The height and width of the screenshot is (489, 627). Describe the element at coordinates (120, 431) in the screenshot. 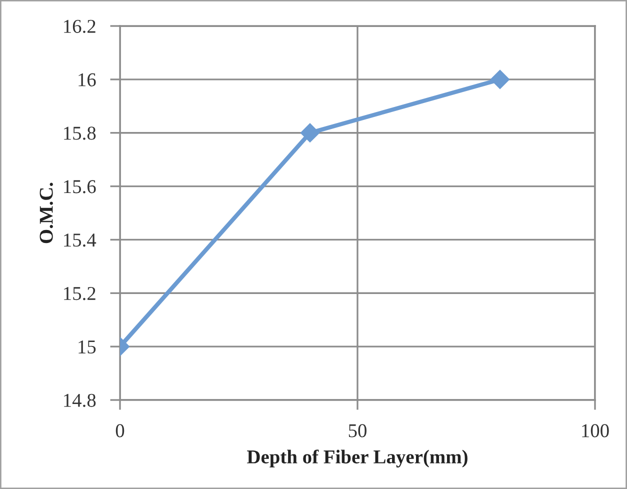

I see `x-tick-label: 0` at that location.